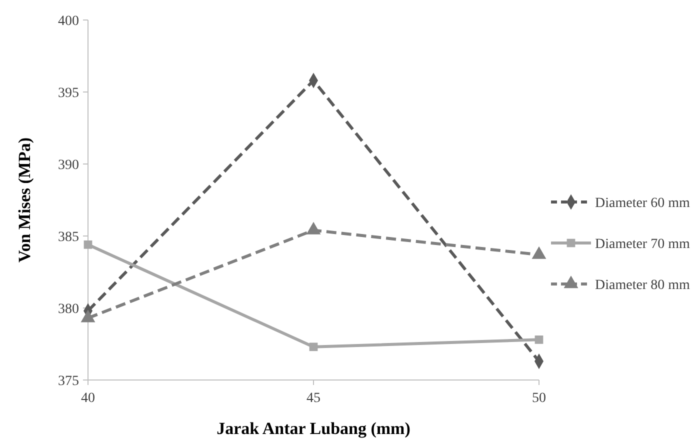 The width and height of the screenshot is (699, 446). What do you see at coordinates (313, 428) in the screenshot?
I see `x-axis-title: Jarak Antar Lubang (mm)` at bounding box center [313, 428].